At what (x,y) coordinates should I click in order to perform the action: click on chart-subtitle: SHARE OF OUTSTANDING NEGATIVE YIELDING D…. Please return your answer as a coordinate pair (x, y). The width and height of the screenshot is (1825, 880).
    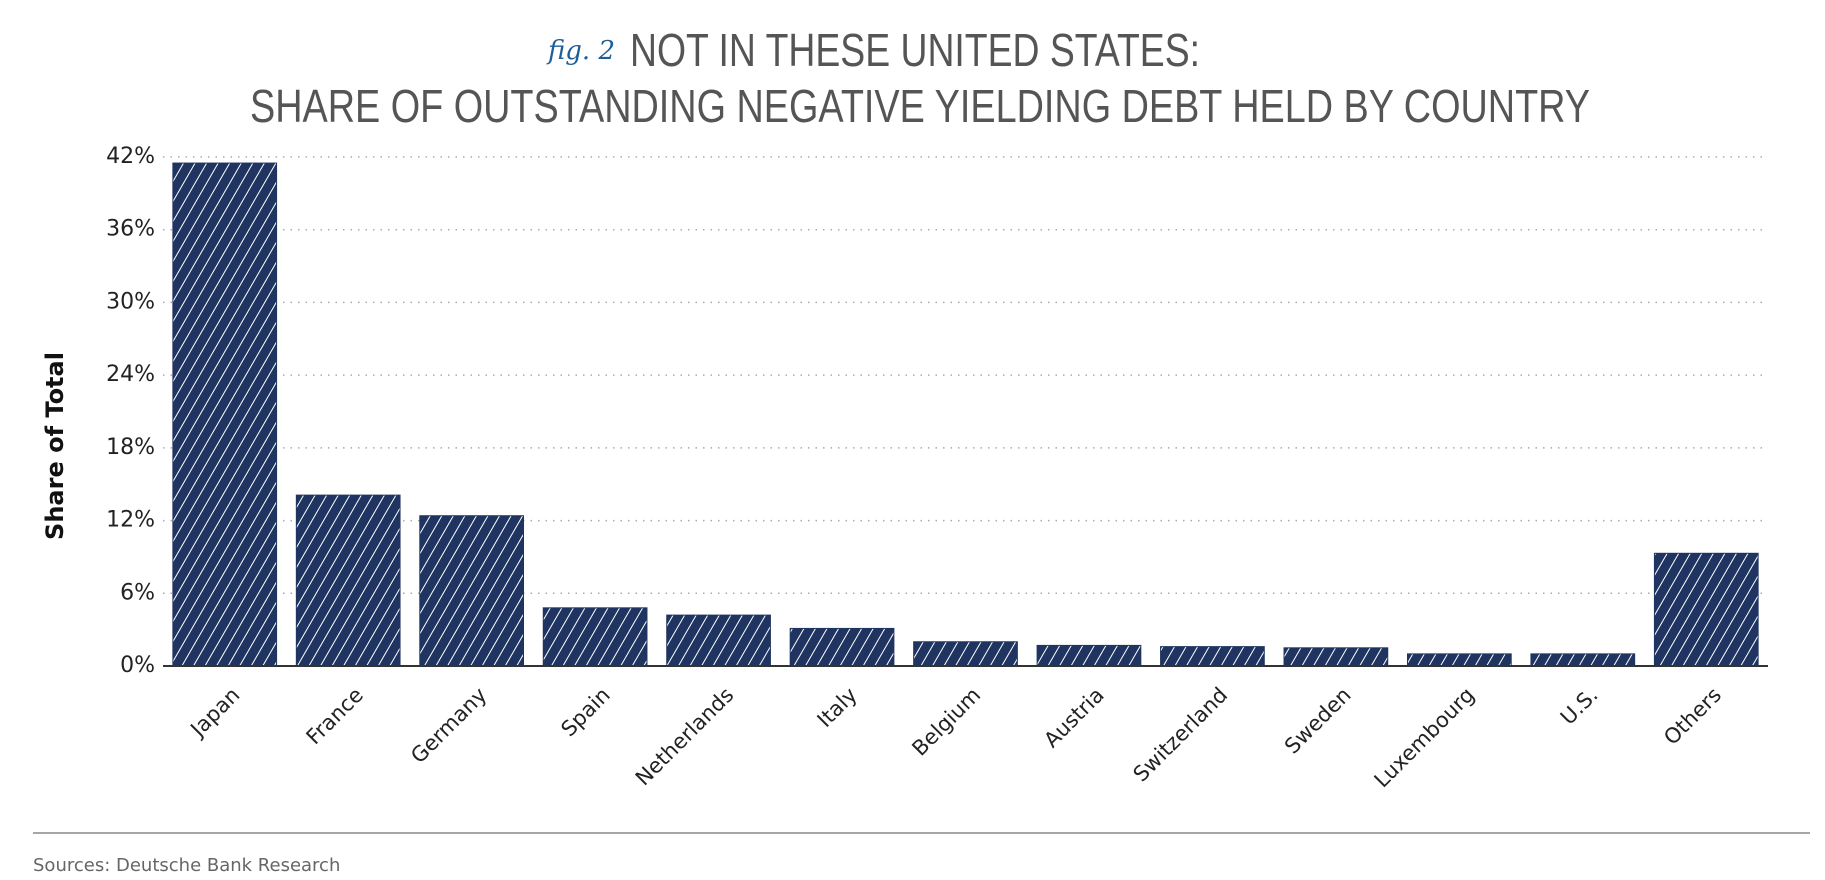
    Looking at the image, I should click on (920, 106).